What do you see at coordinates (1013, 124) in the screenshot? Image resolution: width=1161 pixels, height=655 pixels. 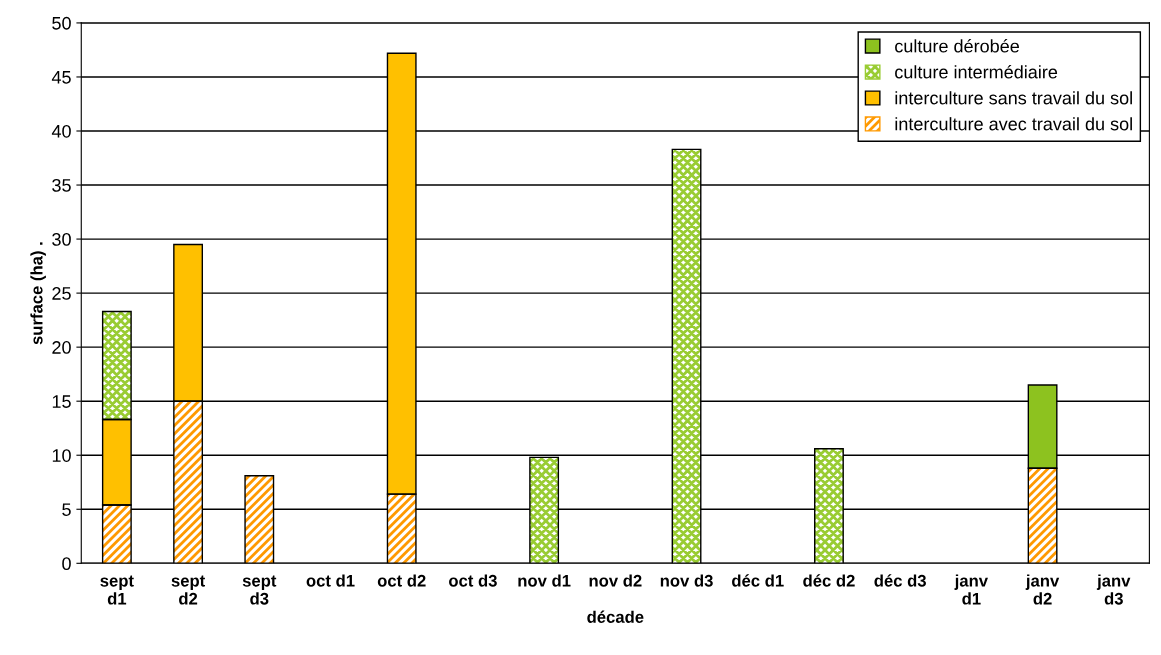 I see `legend-label: interculture avec travail du sol` at bounding box center [1013, 124].